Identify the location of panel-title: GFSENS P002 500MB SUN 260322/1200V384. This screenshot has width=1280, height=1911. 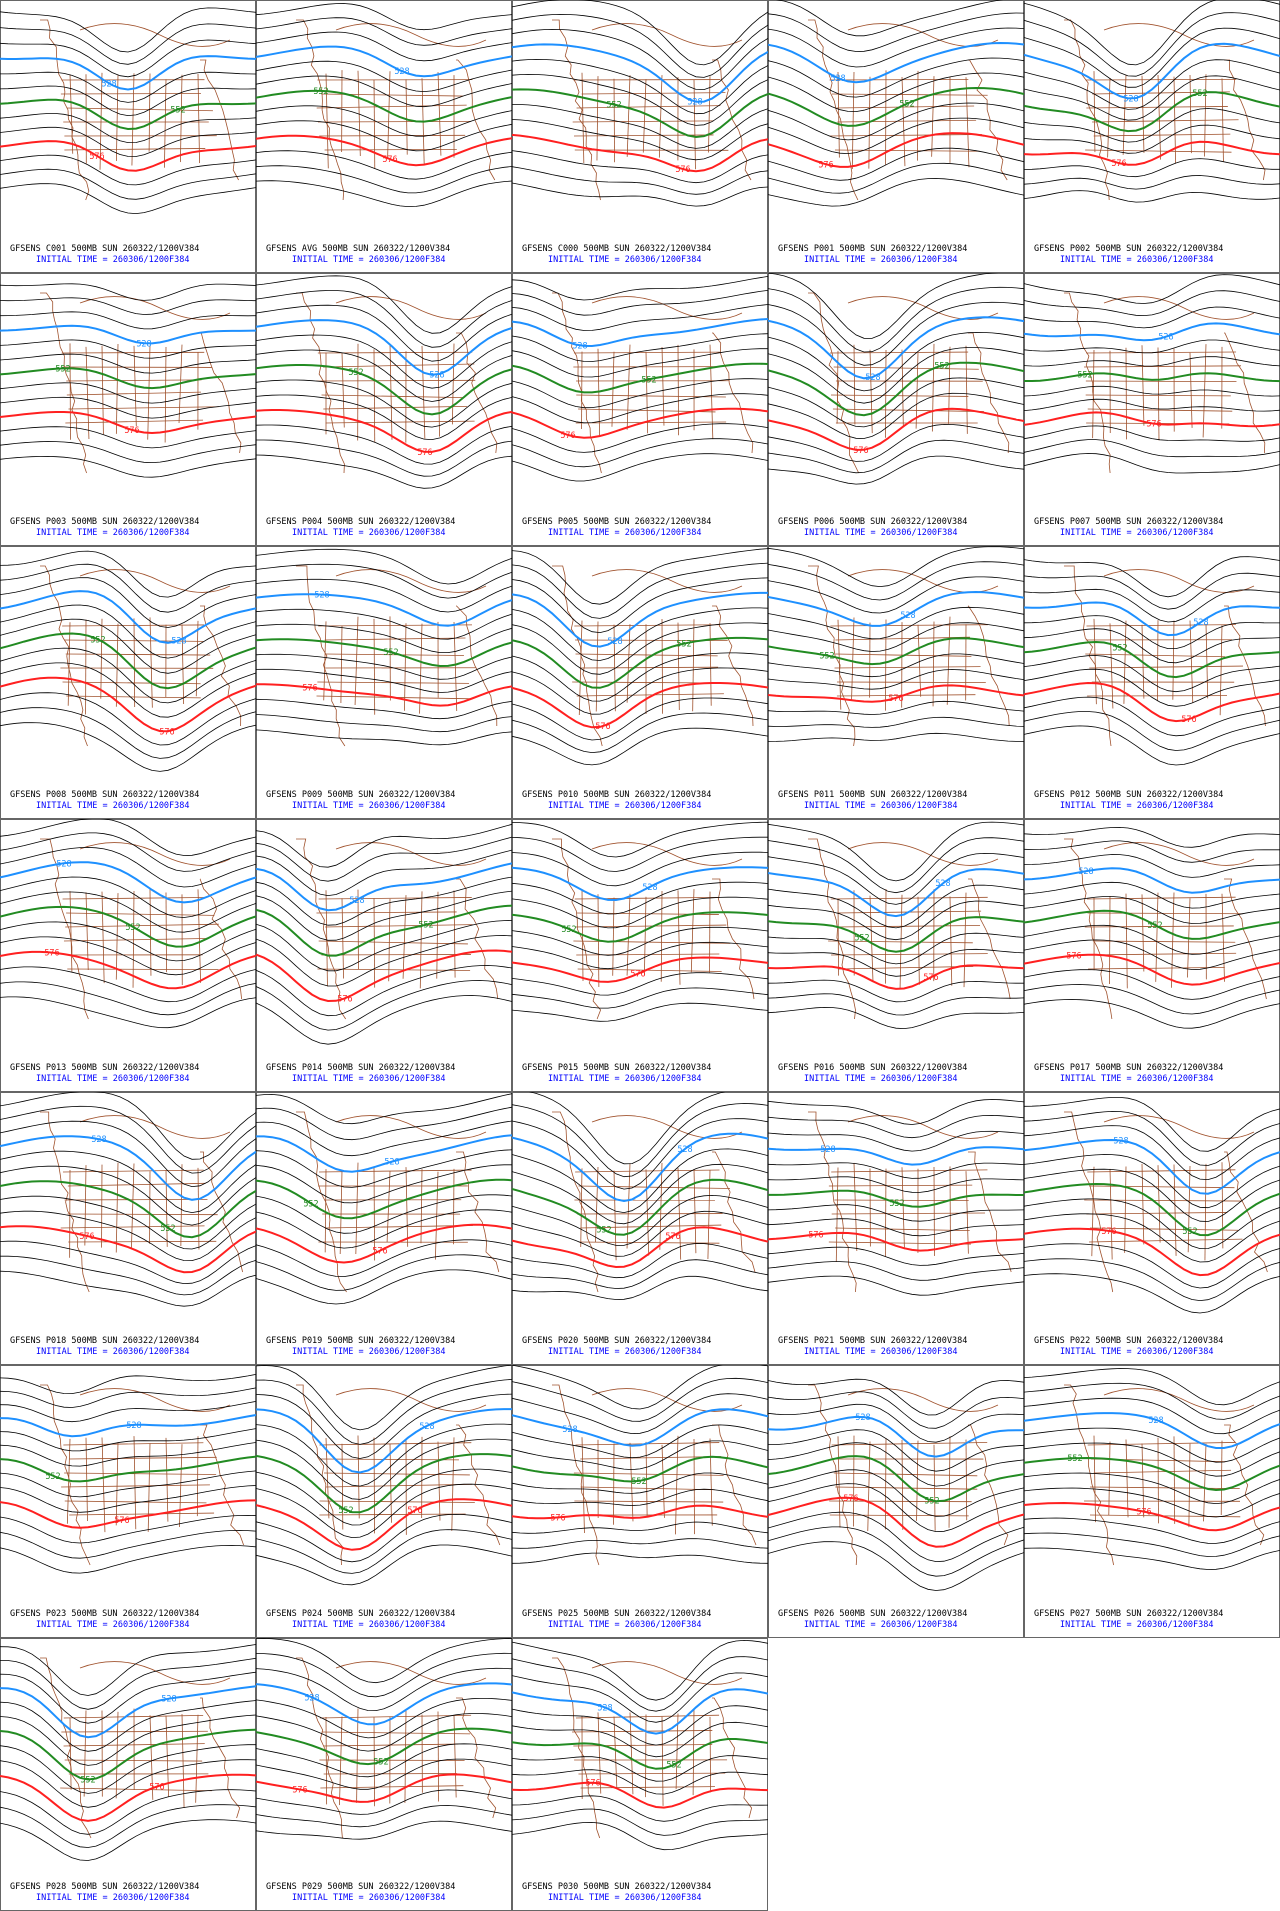
(1128, 249).